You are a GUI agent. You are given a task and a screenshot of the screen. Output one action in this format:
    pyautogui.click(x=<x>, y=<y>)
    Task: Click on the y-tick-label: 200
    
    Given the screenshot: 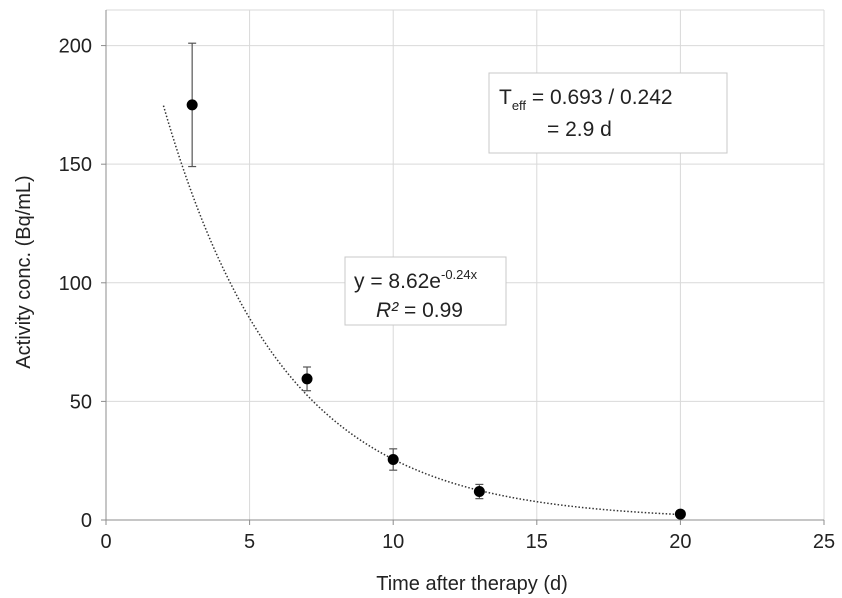 What is the action you would take?
    pyautogui.click(x=75, y=47)
    